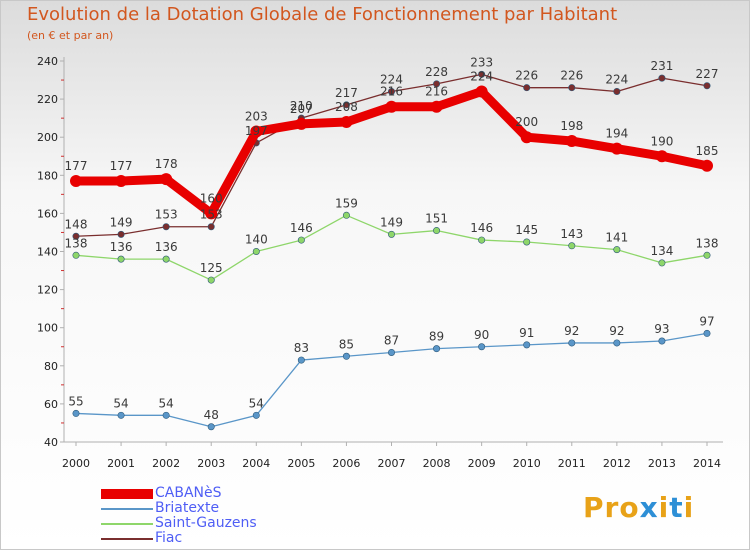  I want to click on data-label: 160, so click(211, 198).